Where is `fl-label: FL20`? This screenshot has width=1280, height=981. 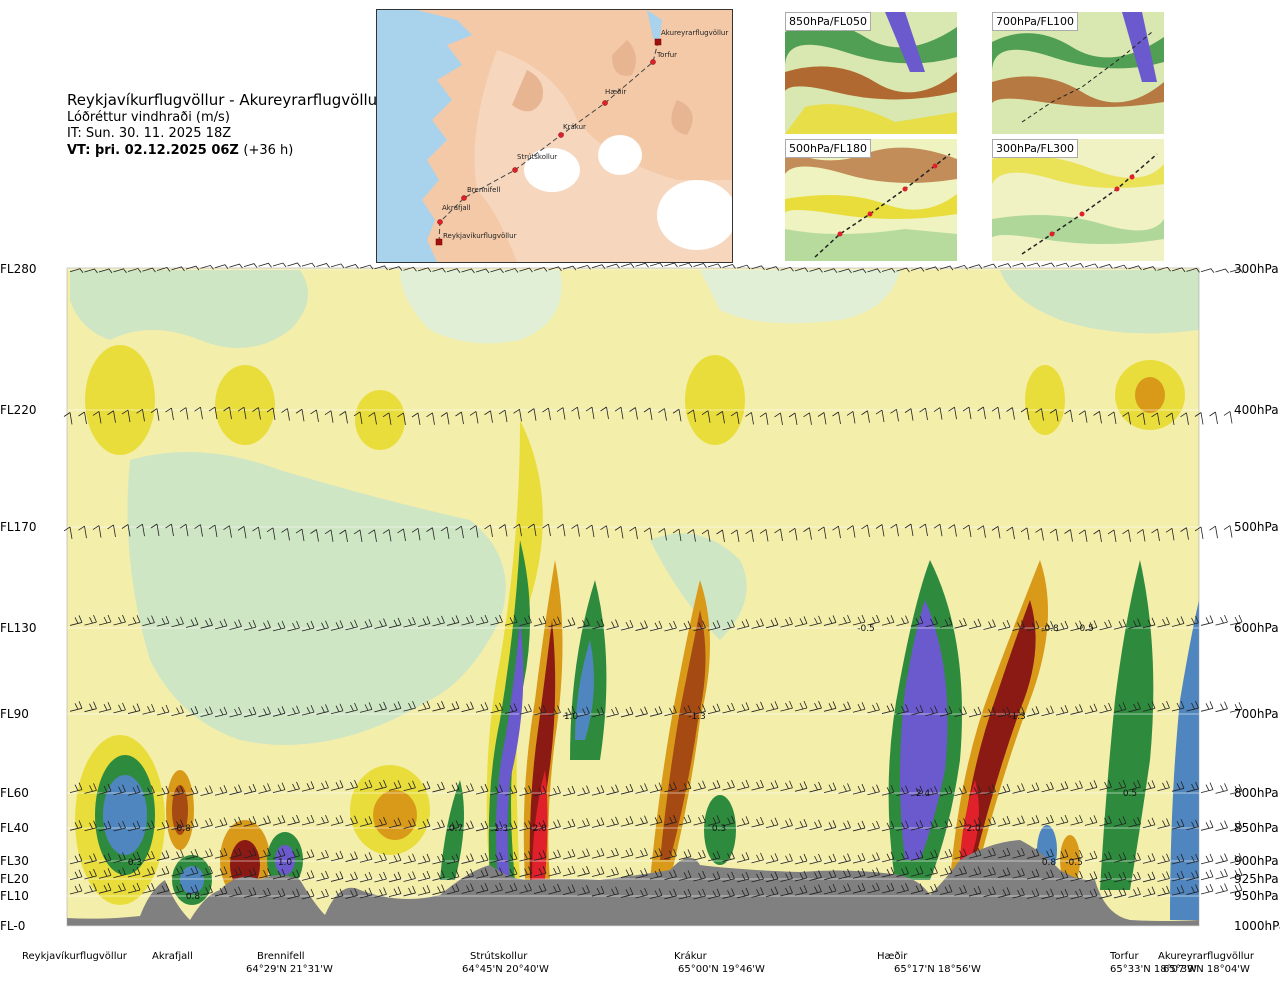 fl-label: FL20 is located at coordinates (14, 879).